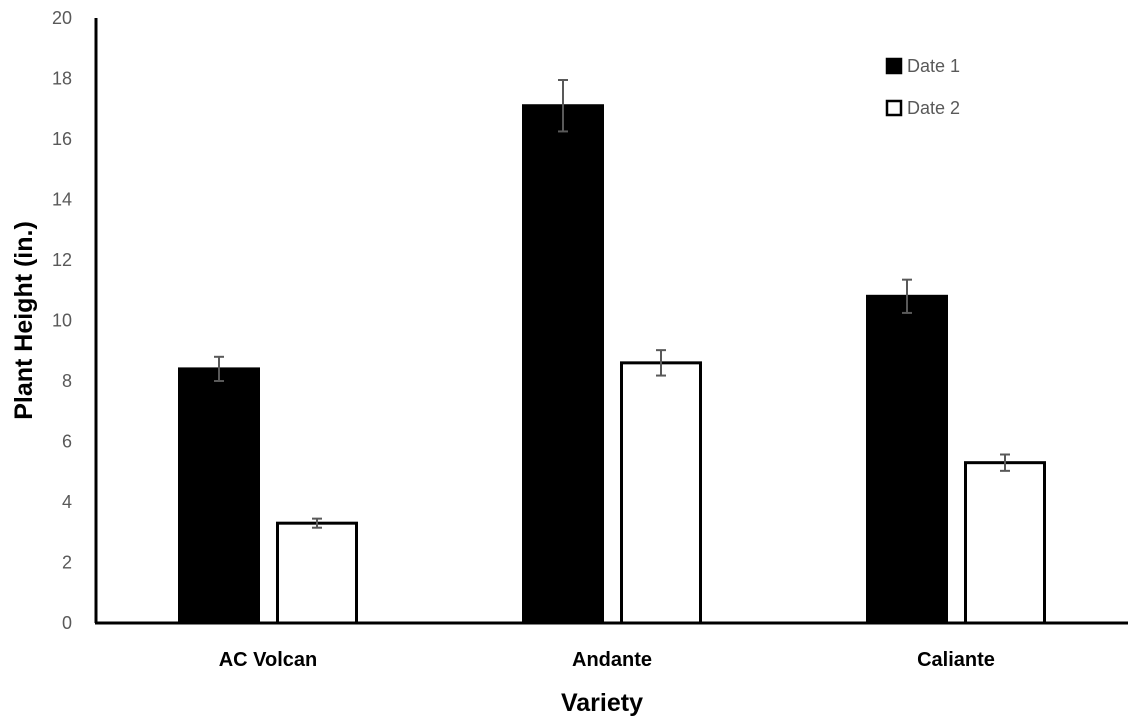 This screenshot has width=1130, height=719. What do you see at coordinates (67, 563) in the screenshot?
I see `y-tick-label: 2` at bounding box center [67, 563].